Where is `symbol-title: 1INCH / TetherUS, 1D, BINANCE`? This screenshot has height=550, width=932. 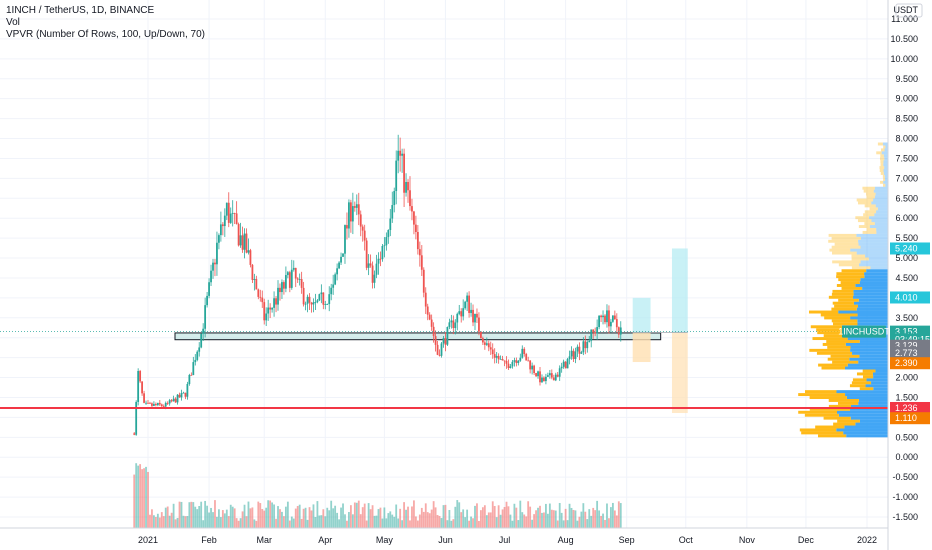 symbol-title: 1INCH / TetherUS, 1D, BINANCE is located at coordinates (80, 10).